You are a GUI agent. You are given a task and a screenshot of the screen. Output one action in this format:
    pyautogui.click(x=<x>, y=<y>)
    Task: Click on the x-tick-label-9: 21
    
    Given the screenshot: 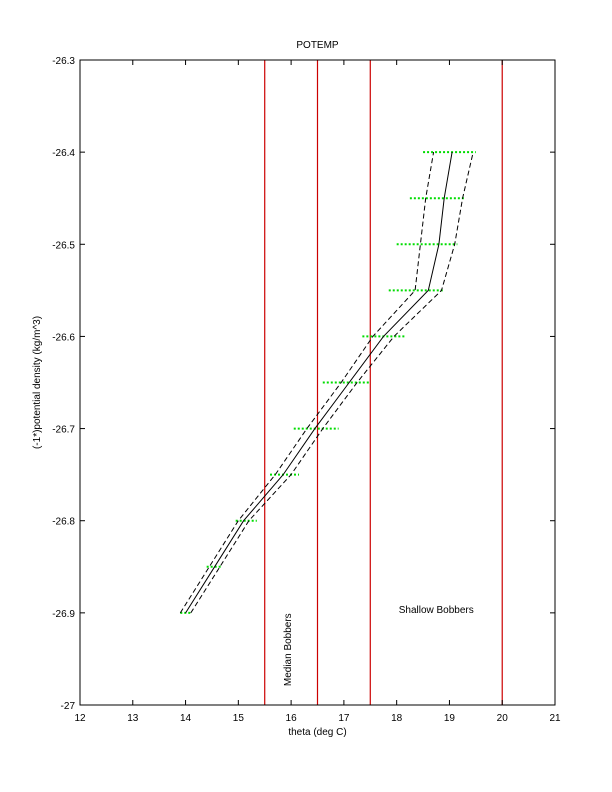 What is the action you would take?
    pyautogui.click(x=555, y=718)
    